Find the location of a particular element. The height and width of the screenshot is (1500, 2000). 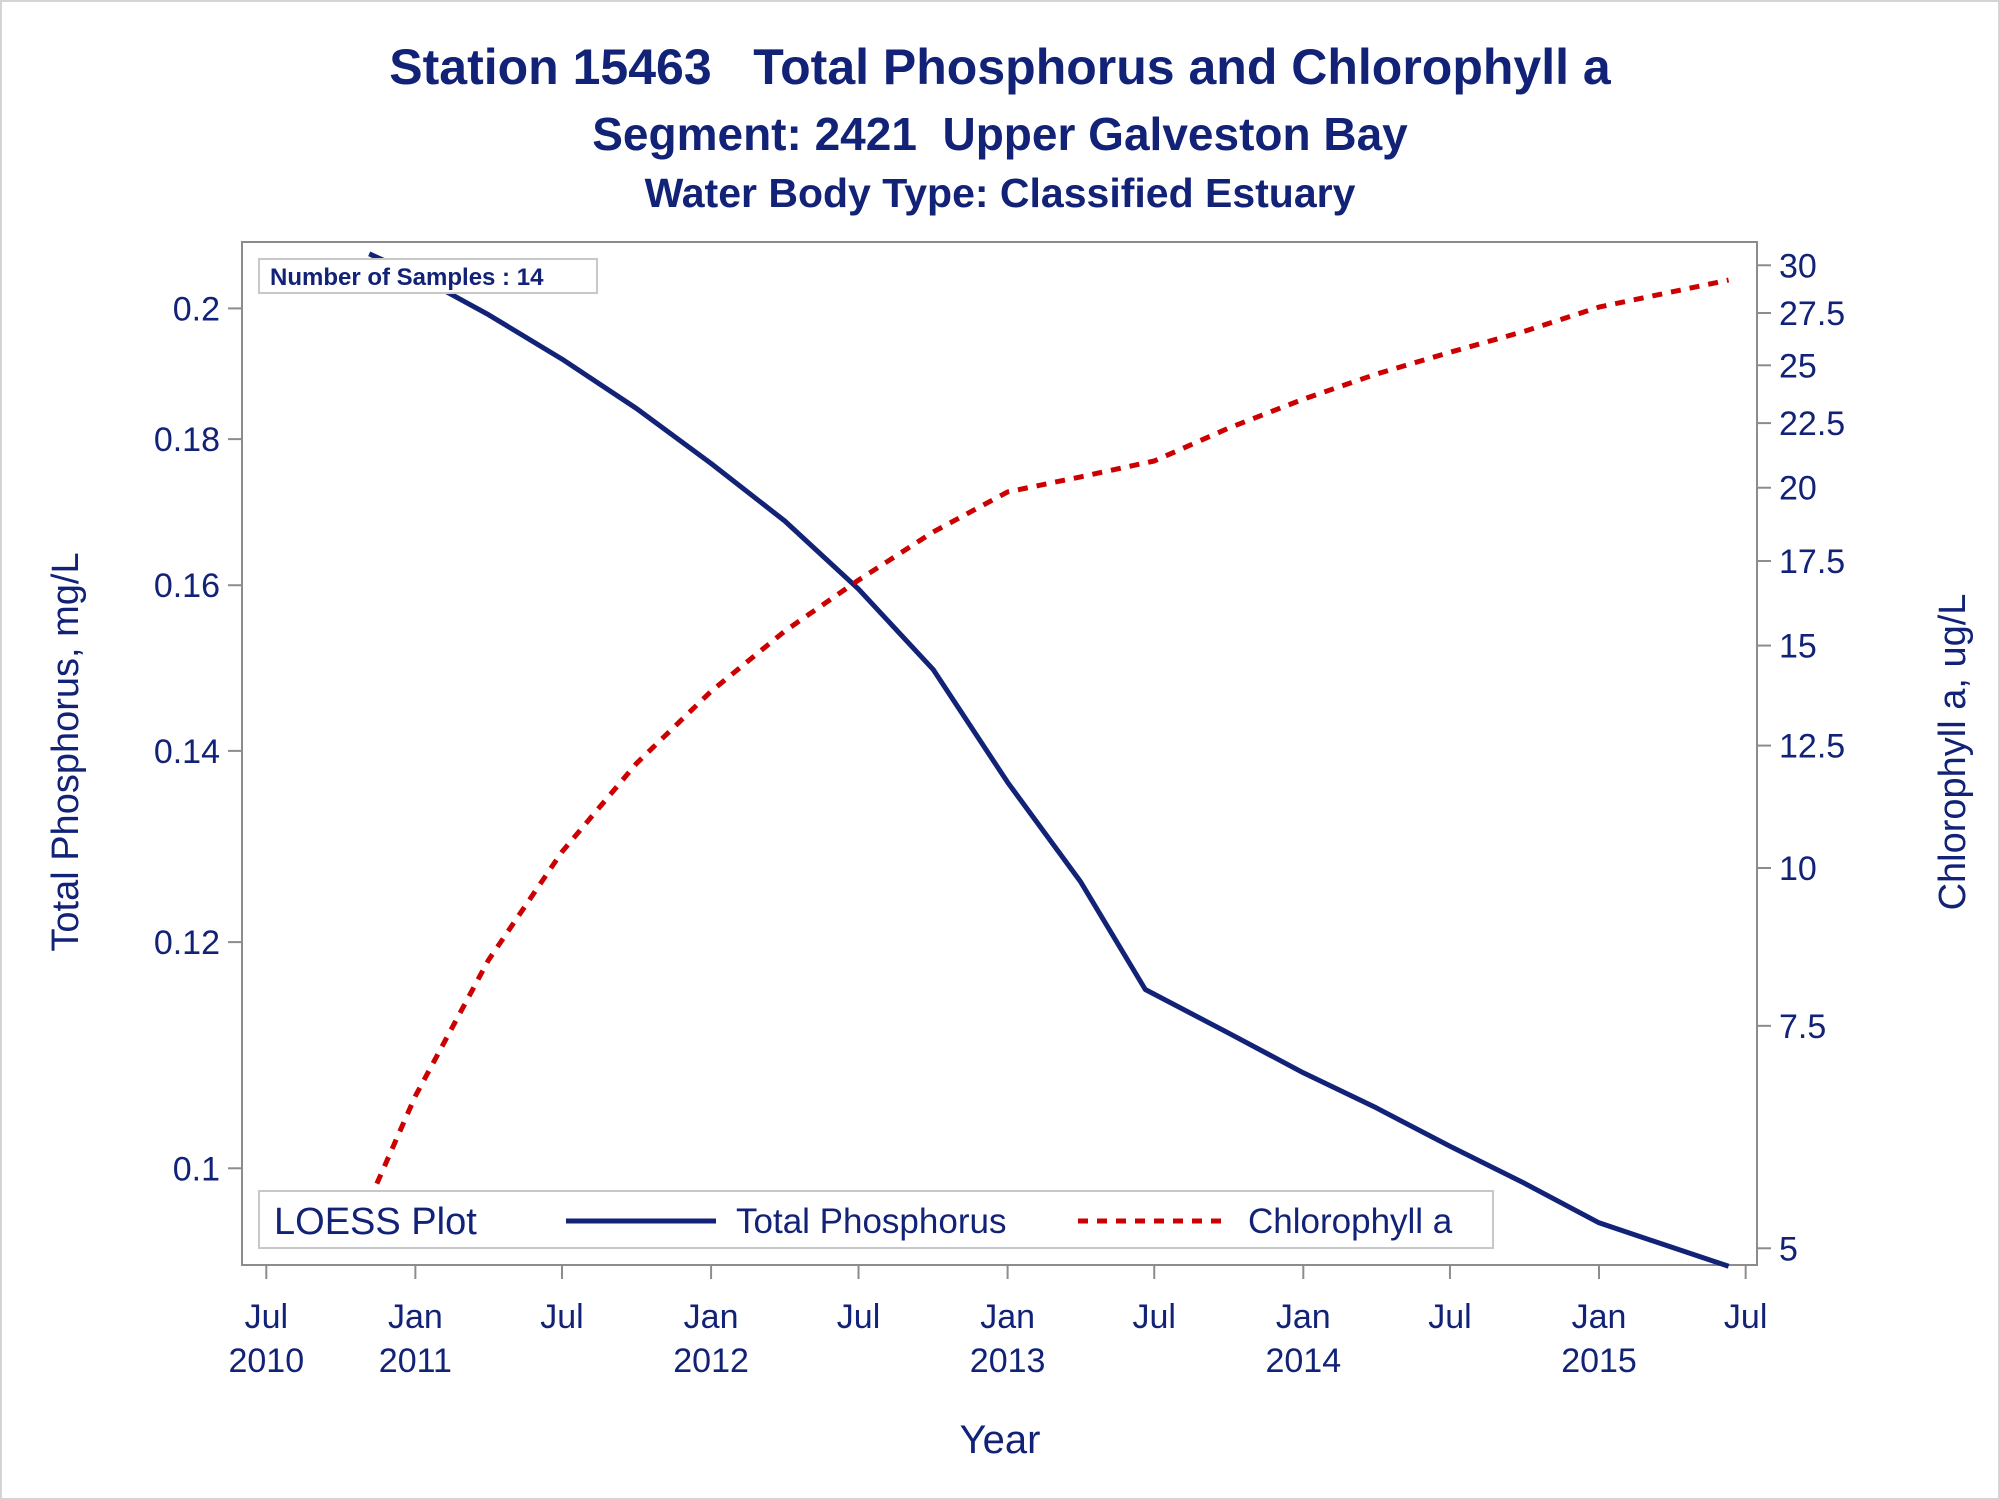

y-right-tick-label: 7.5 is located at coordinates (1802, 1027).